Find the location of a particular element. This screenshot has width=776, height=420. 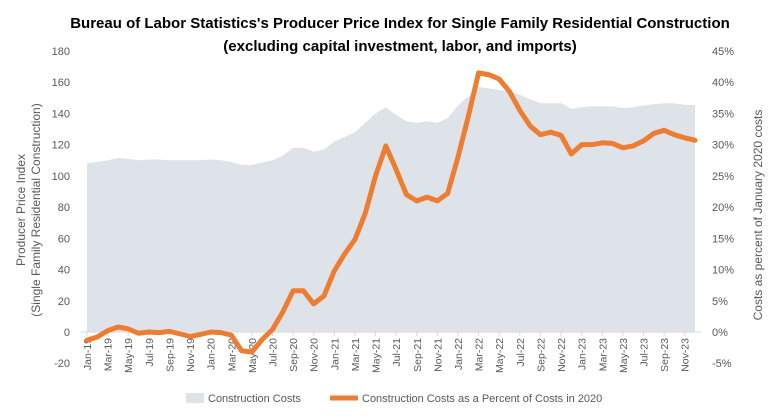

x-tick-label: Jan-19 is located at coordinates (88, 354).